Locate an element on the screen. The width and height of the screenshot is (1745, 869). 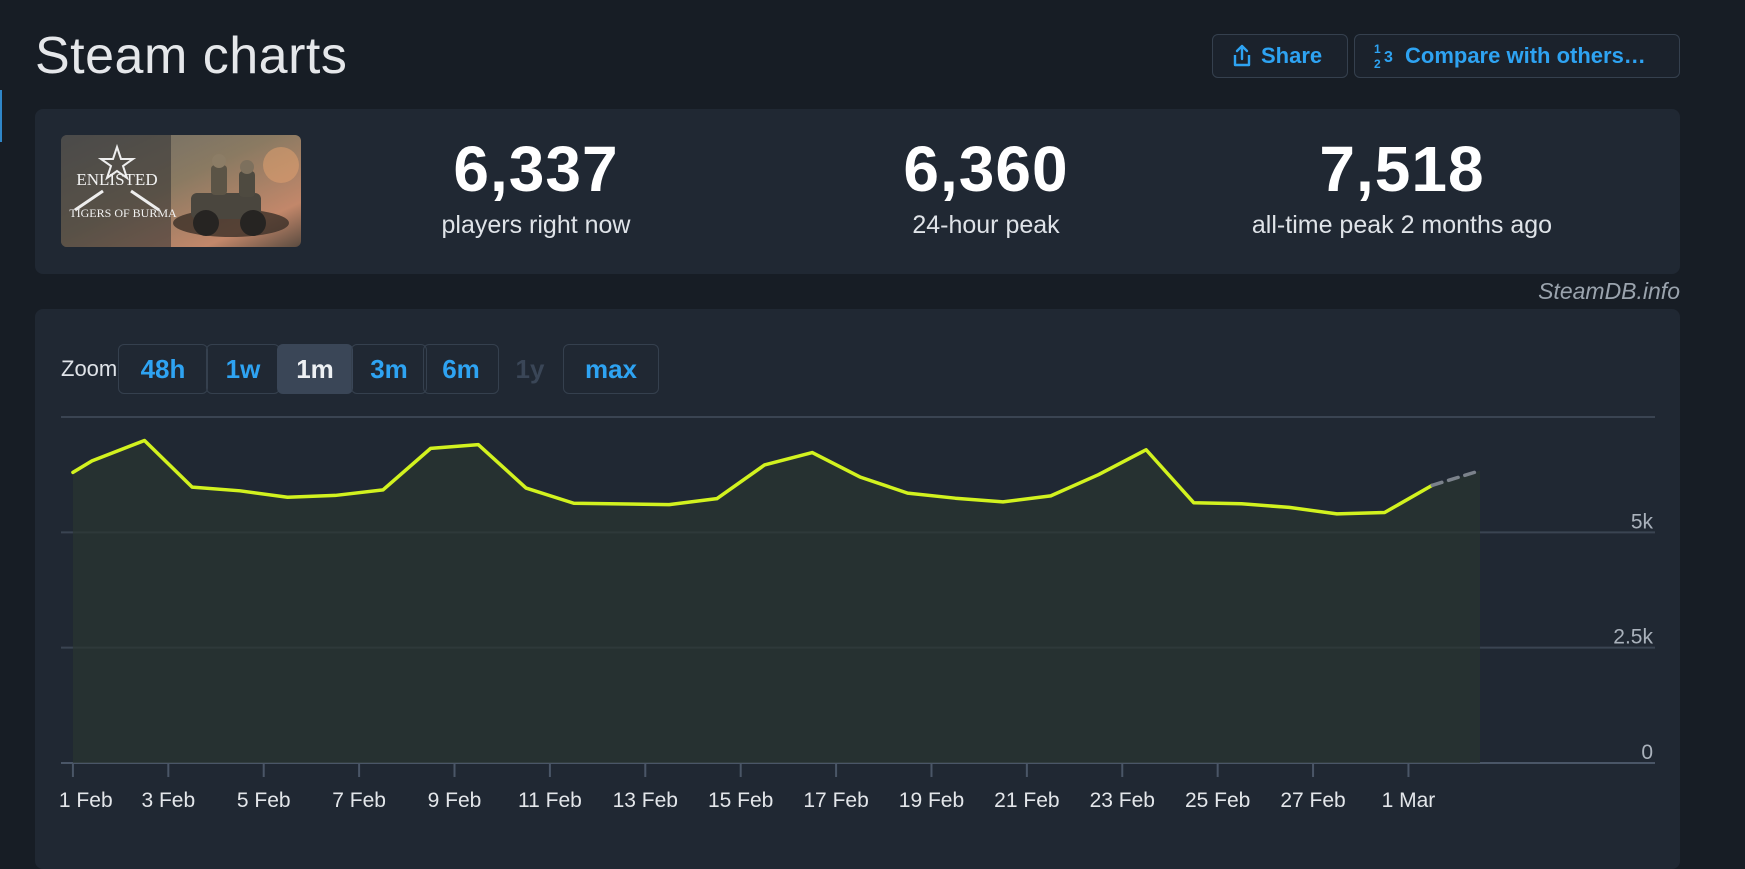
x-tick-label: 9 Feb is located at coordinates (455, 800).